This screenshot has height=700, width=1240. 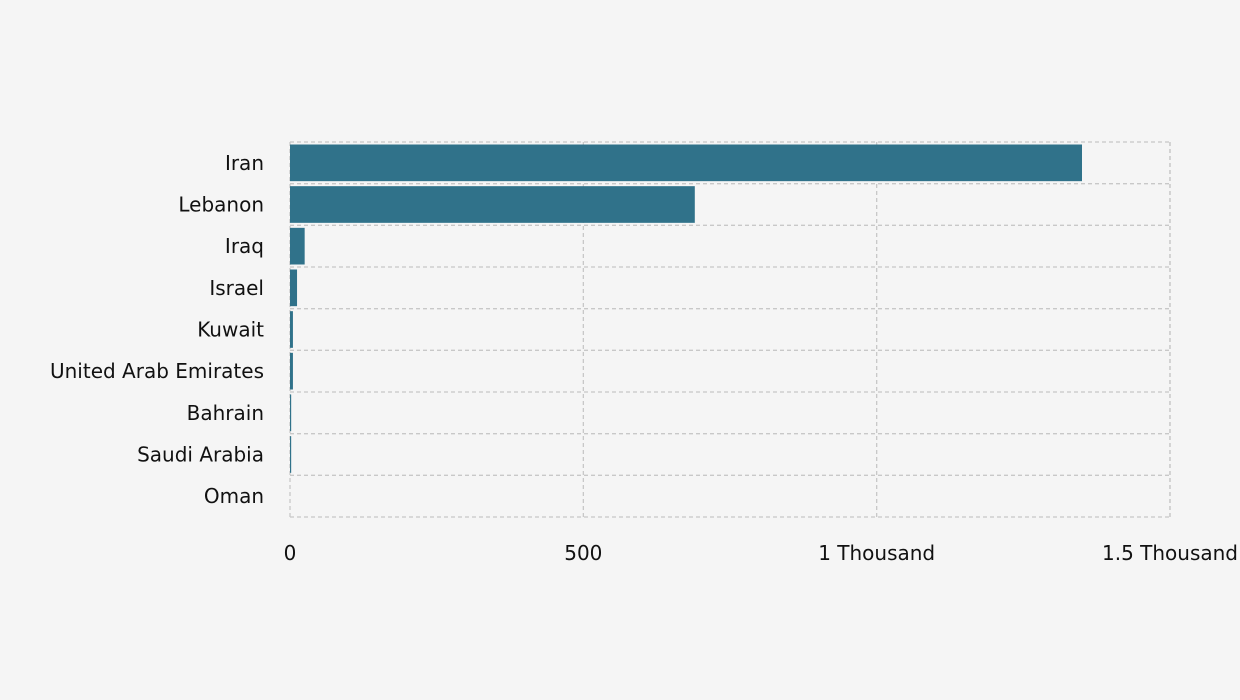 What do you see at coordinates (291, 329) in the screenshot?
I see `bar-kuwait` at bounding box center [291, 329].